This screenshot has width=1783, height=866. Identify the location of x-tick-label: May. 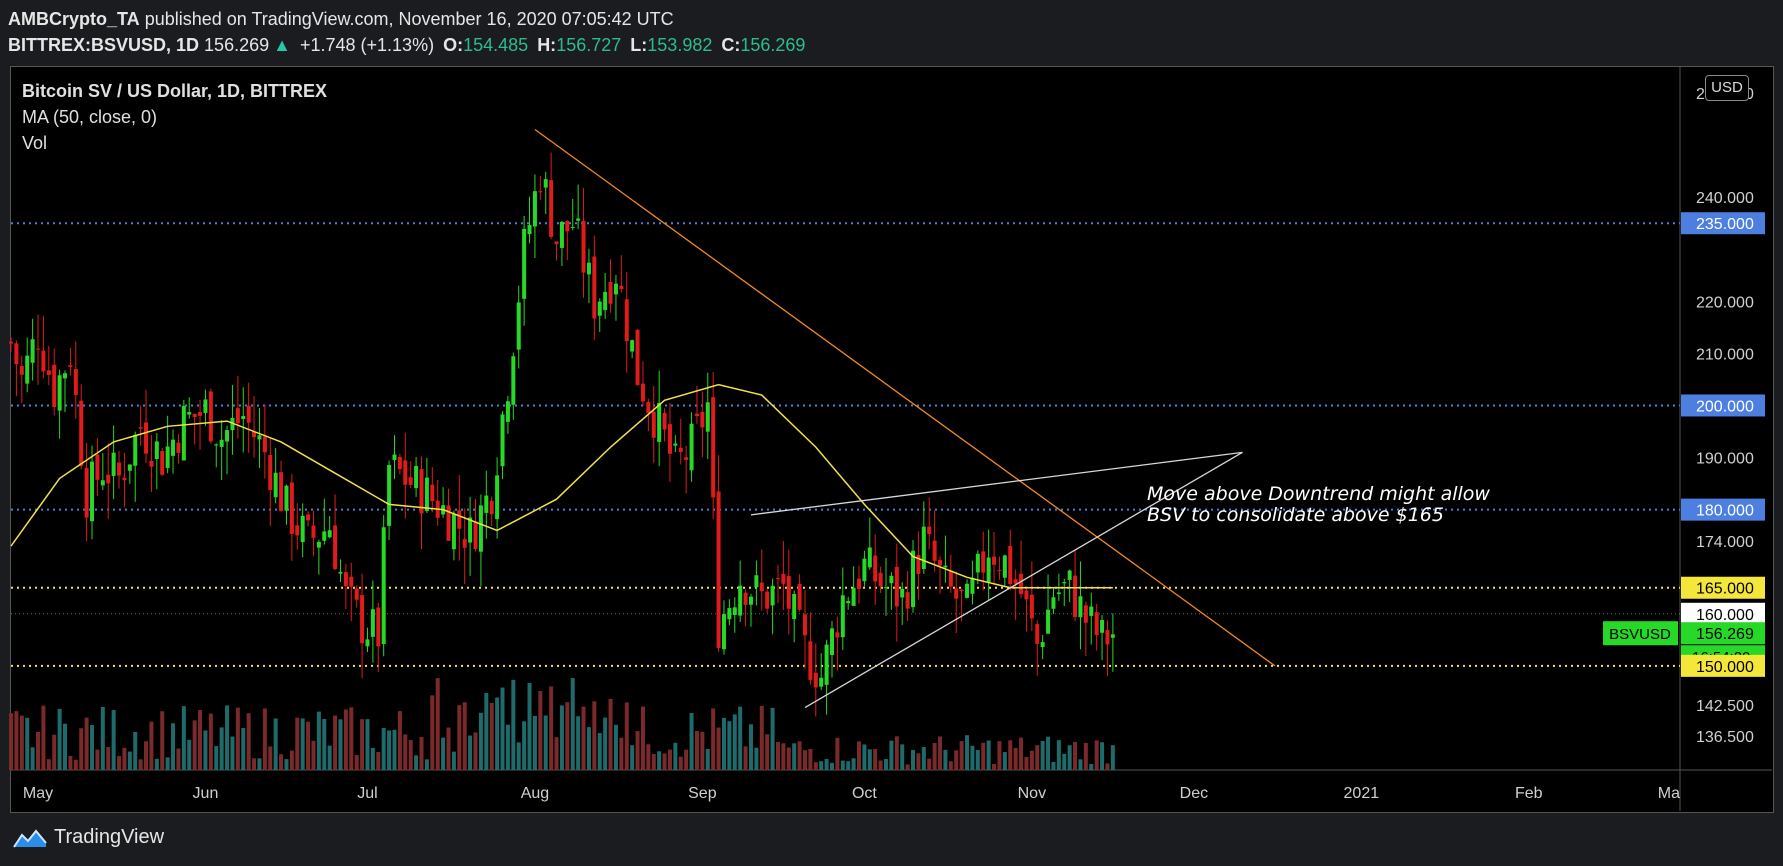
(38, 793).